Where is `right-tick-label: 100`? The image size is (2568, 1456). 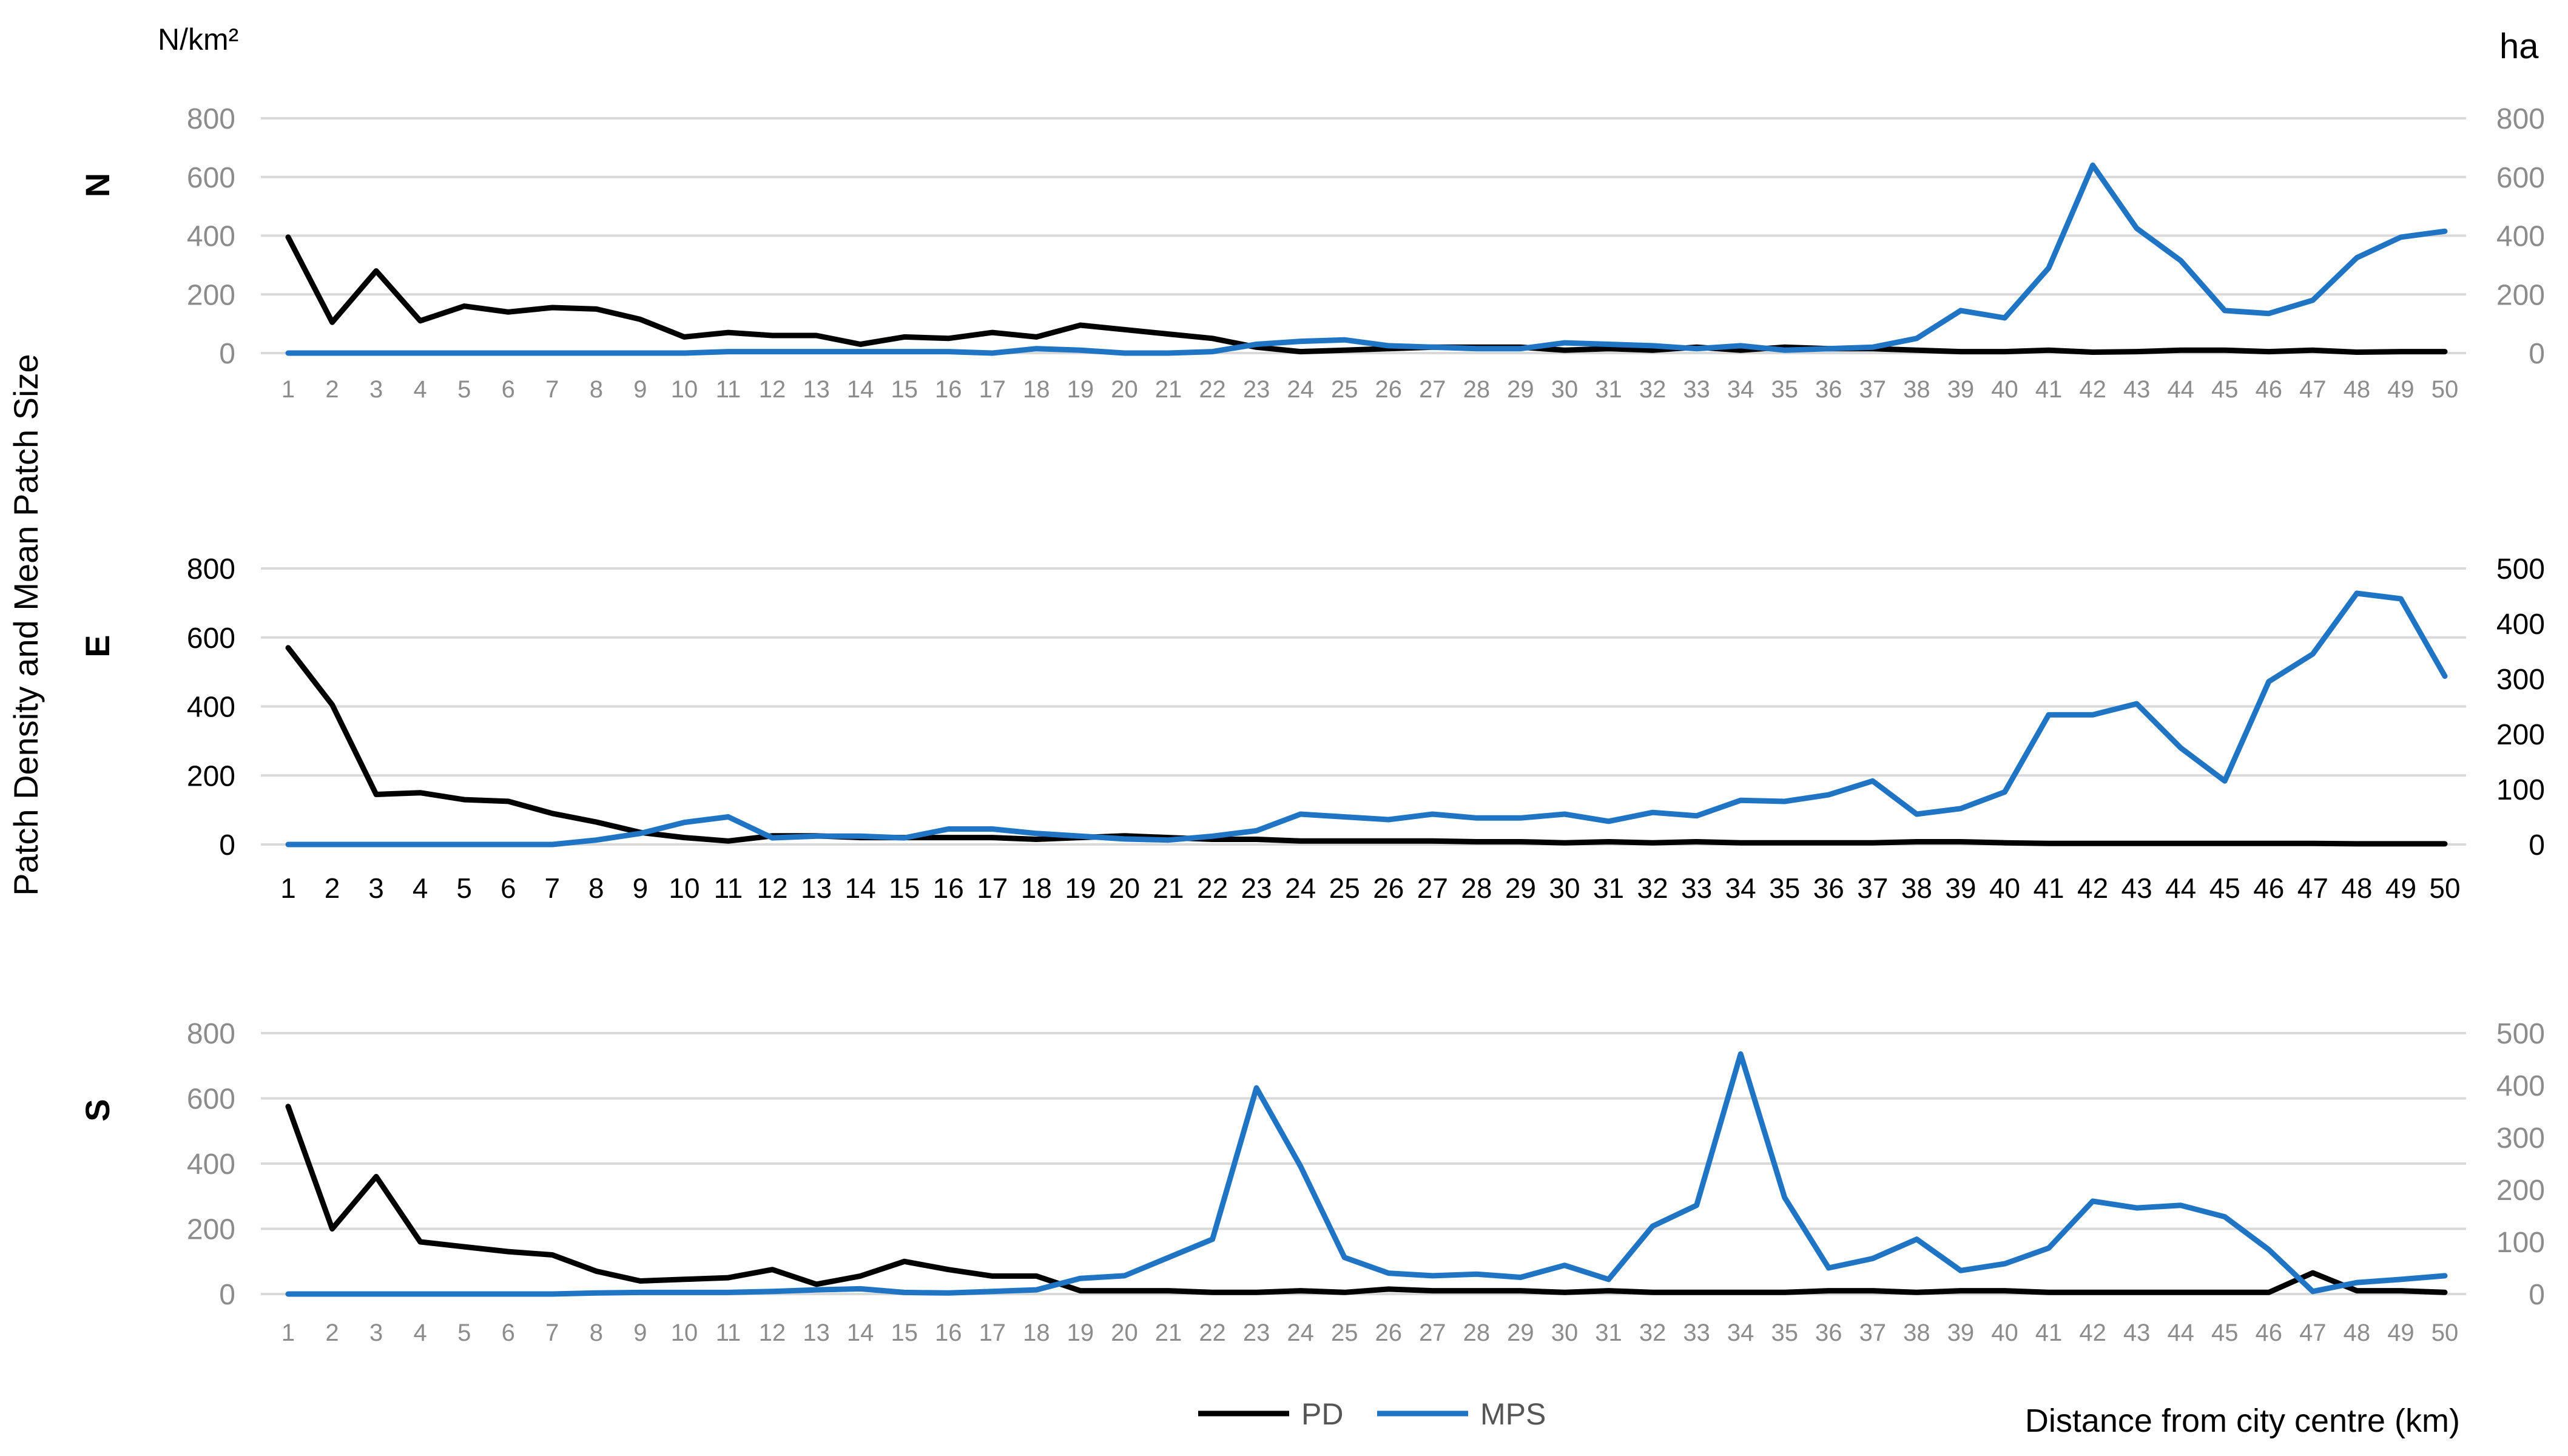
right-tick-label: 100 is located at coordinates (2521, 790).